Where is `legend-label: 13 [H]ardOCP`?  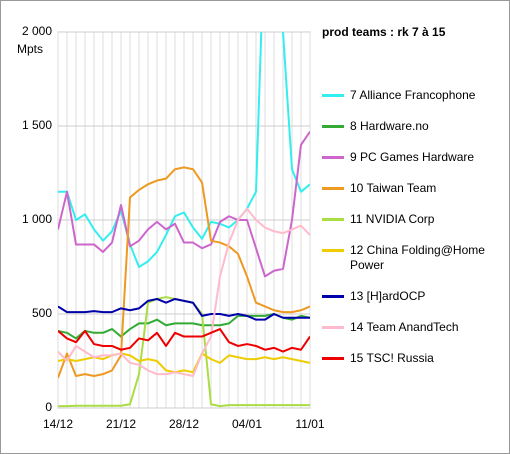 legend-label: 13 [H]ardOCP is located at coordinates (388, 296).